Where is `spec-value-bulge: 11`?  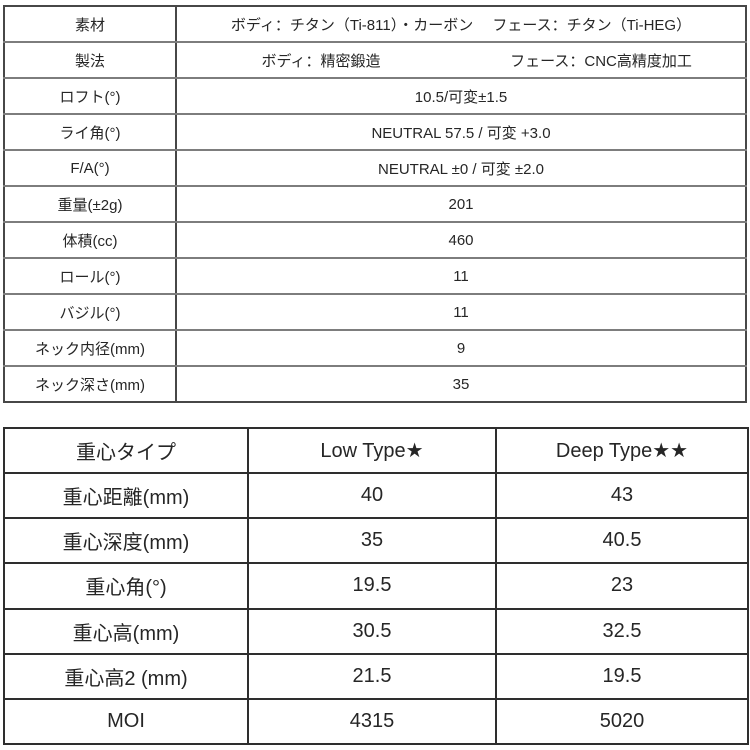
spec-value-bulge: 11 is located at coordinates (461, 312).